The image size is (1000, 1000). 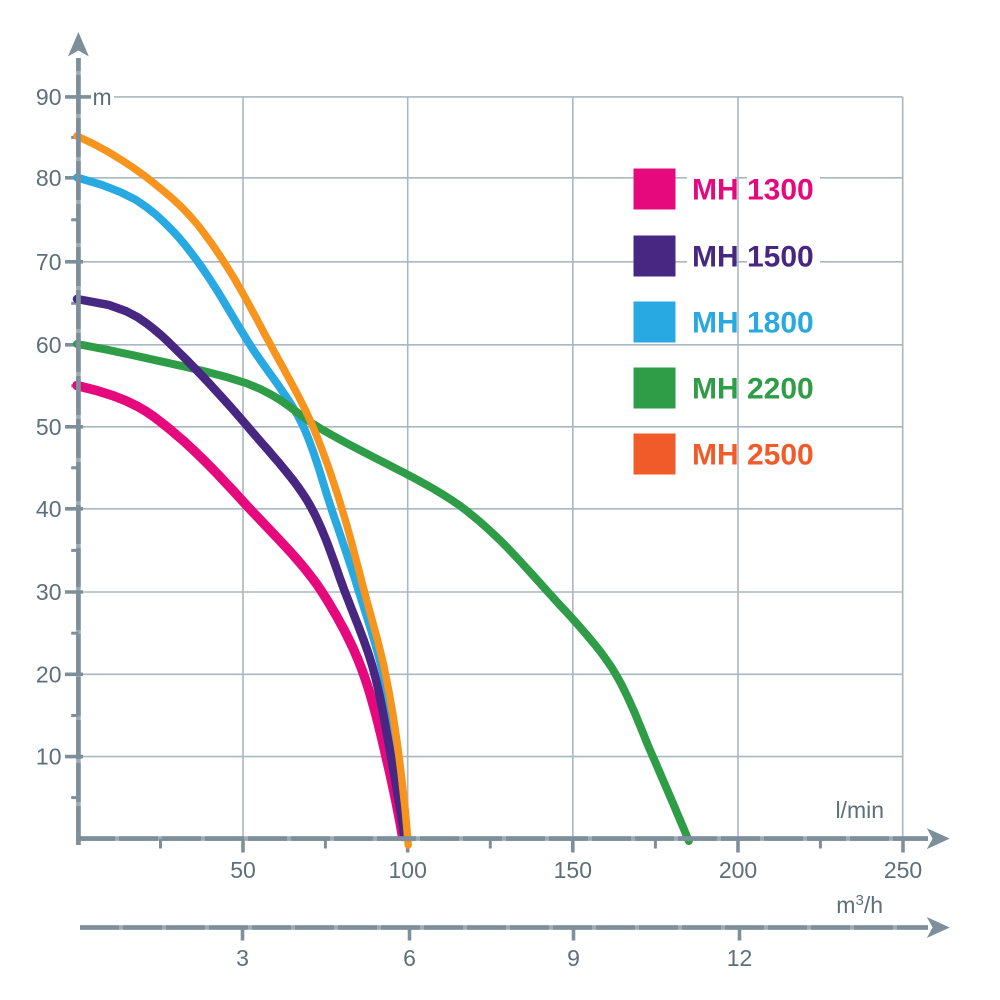 What do you see at coordinates (573, 870) in the screenshot?
I see `svg-text: 150` at bounding box center [573, 870].